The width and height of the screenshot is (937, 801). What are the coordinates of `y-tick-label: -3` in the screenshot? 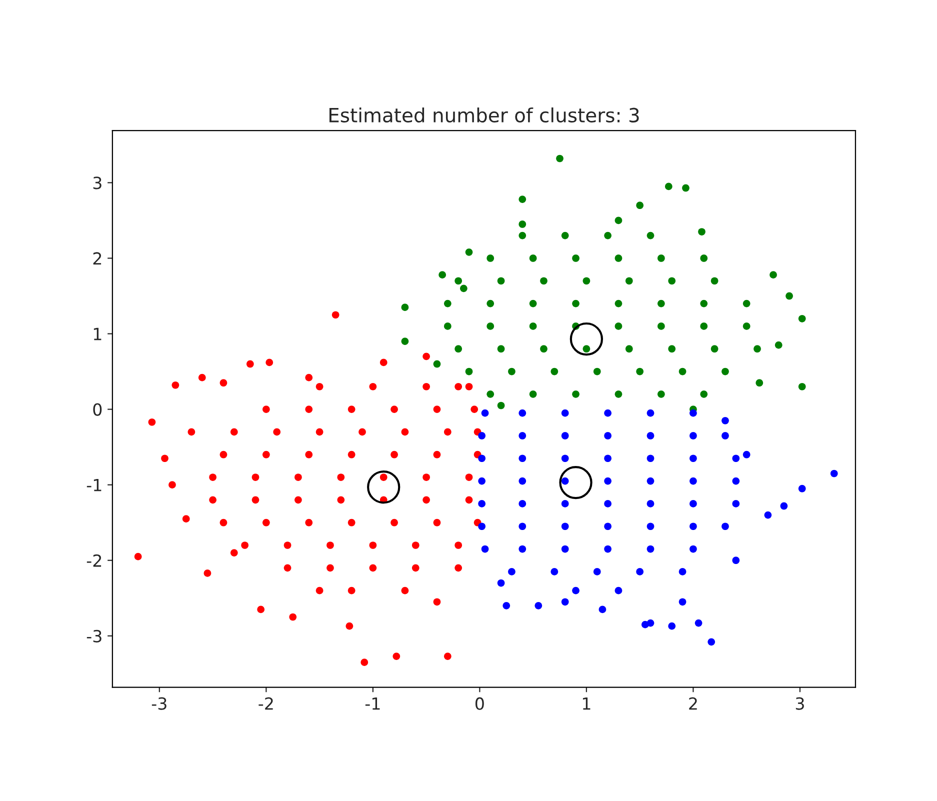 It's located at (94, 636).